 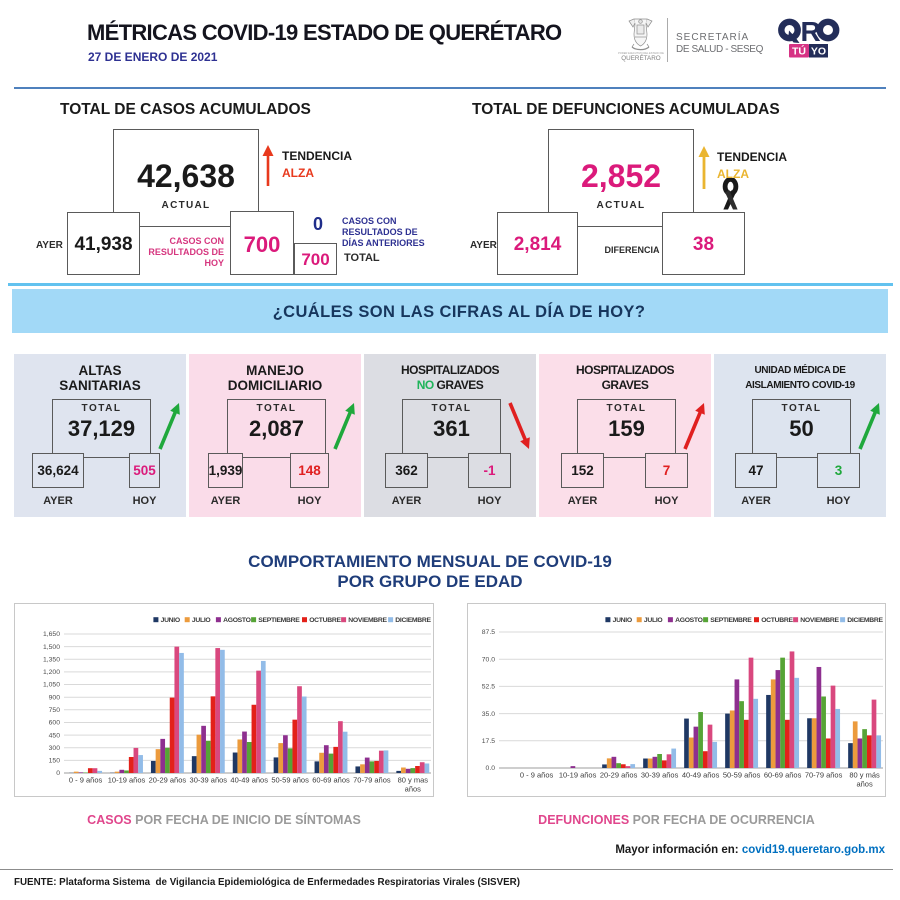 I want to click on svg-text: R, so click(x=811, y=31).